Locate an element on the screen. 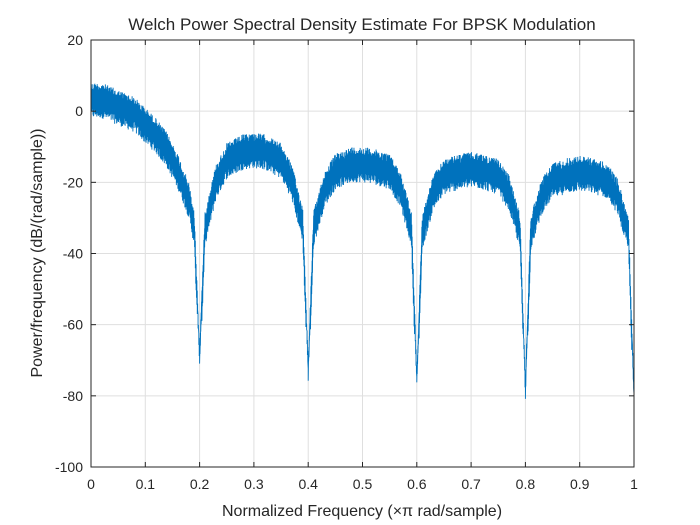 The height and width of the screenshot is (525, 700). x-tick-label: 0.4 is located at coordinates (308, 484).